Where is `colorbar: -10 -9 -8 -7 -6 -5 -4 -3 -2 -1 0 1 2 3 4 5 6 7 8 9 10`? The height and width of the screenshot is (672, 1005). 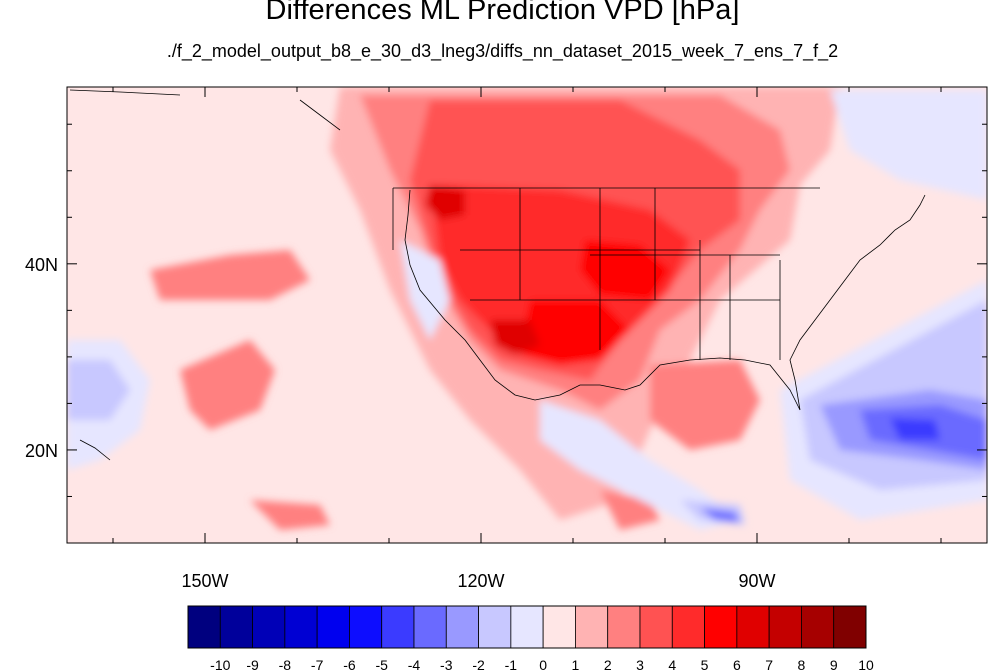 colorbar: -10 -9 -8 -7 -6 -5 -4 -3 -2 -1 0 1 2 3 4 5 6 7 8 9 10 is located at coordinates (530, 638).